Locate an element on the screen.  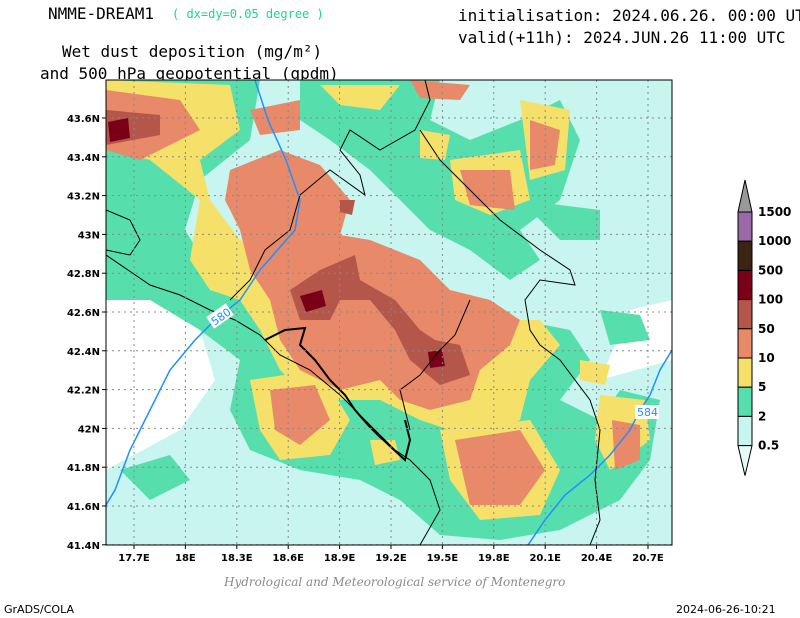
lat-tick-label: 42.6N is located at coordinates (83, 313).